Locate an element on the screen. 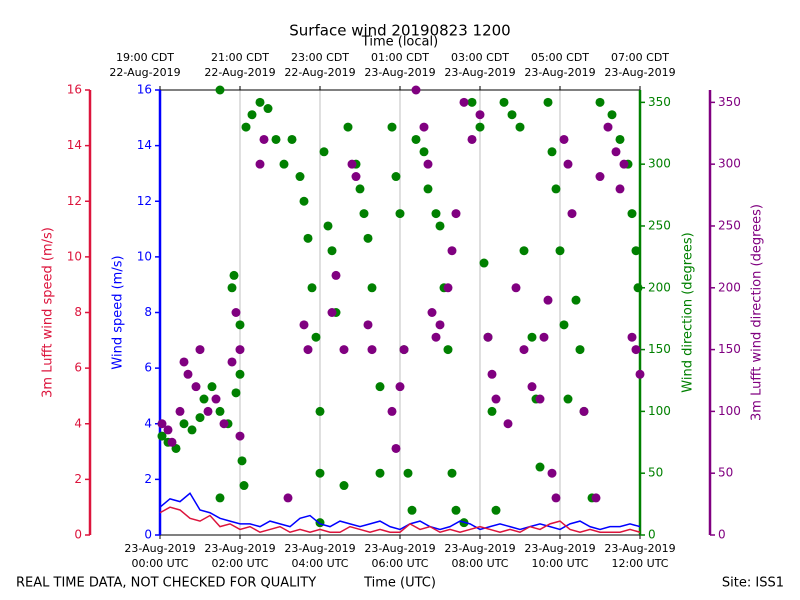 The image size is (800, 600). x-tick-label: 23-Aug-2019 06:00 UTC is located at coordinates (400, 556).